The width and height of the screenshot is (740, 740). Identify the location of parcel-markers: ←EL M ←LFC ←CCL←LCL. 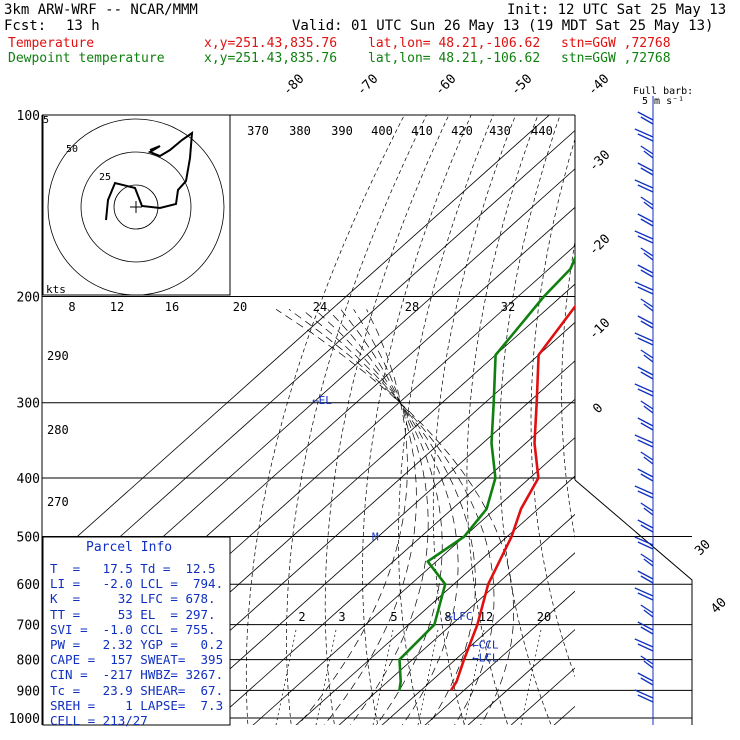
(405, 529).